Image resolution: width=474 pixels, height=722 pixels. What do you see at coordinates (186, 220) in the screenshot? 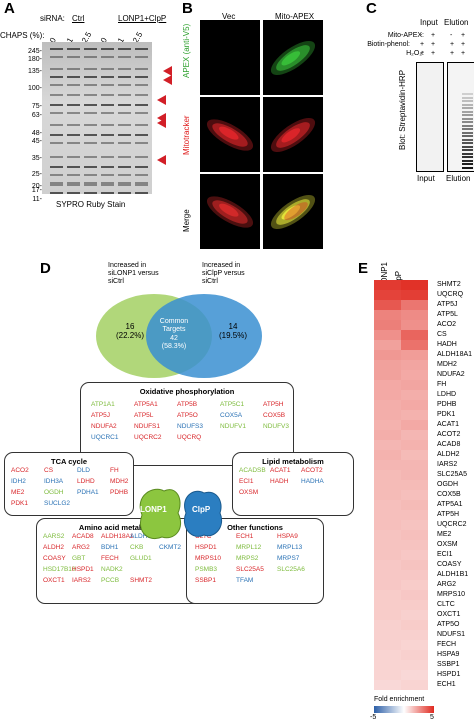
I see `row-label-2: Merge` at bounding box center [186, 220].